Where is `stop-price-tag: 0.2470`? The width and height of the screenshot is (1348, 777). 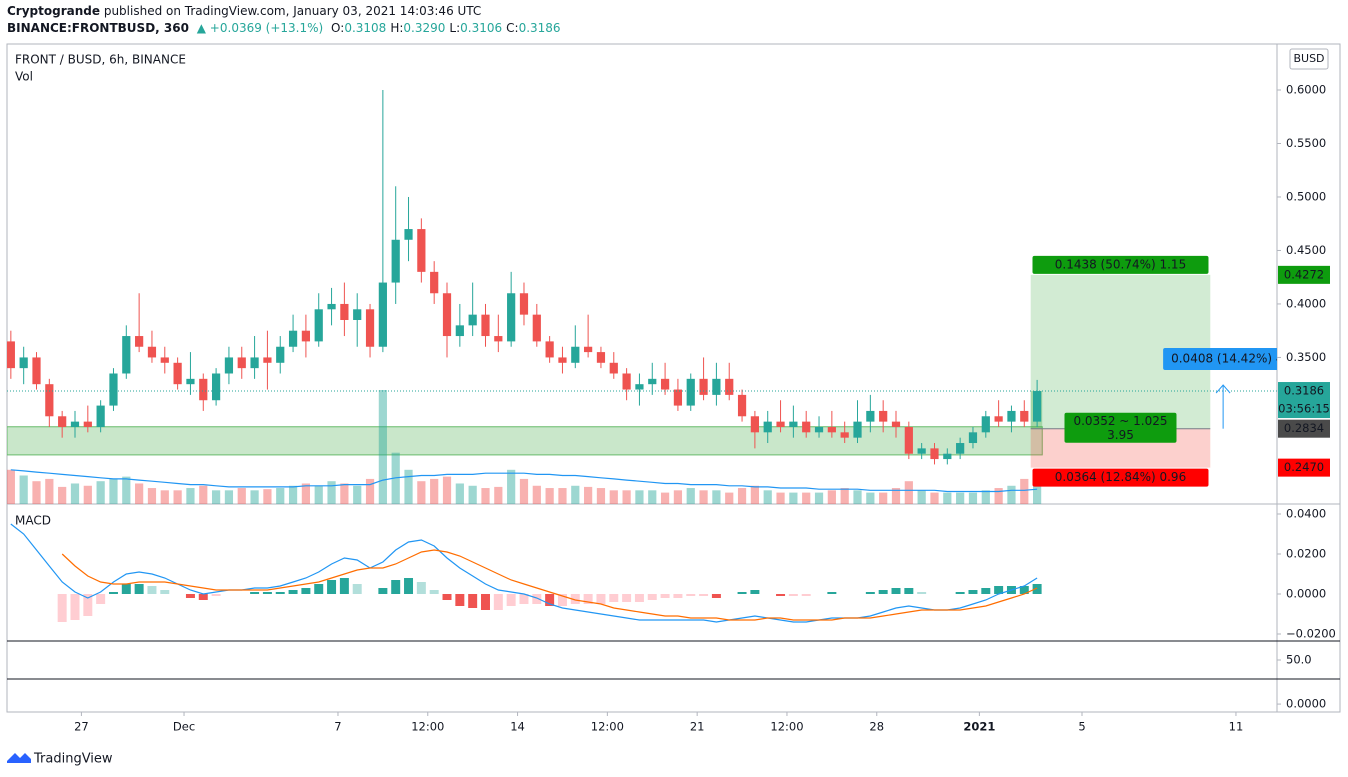 stop-price-tag: 0.2470 is located at coordinates (1304, 467).